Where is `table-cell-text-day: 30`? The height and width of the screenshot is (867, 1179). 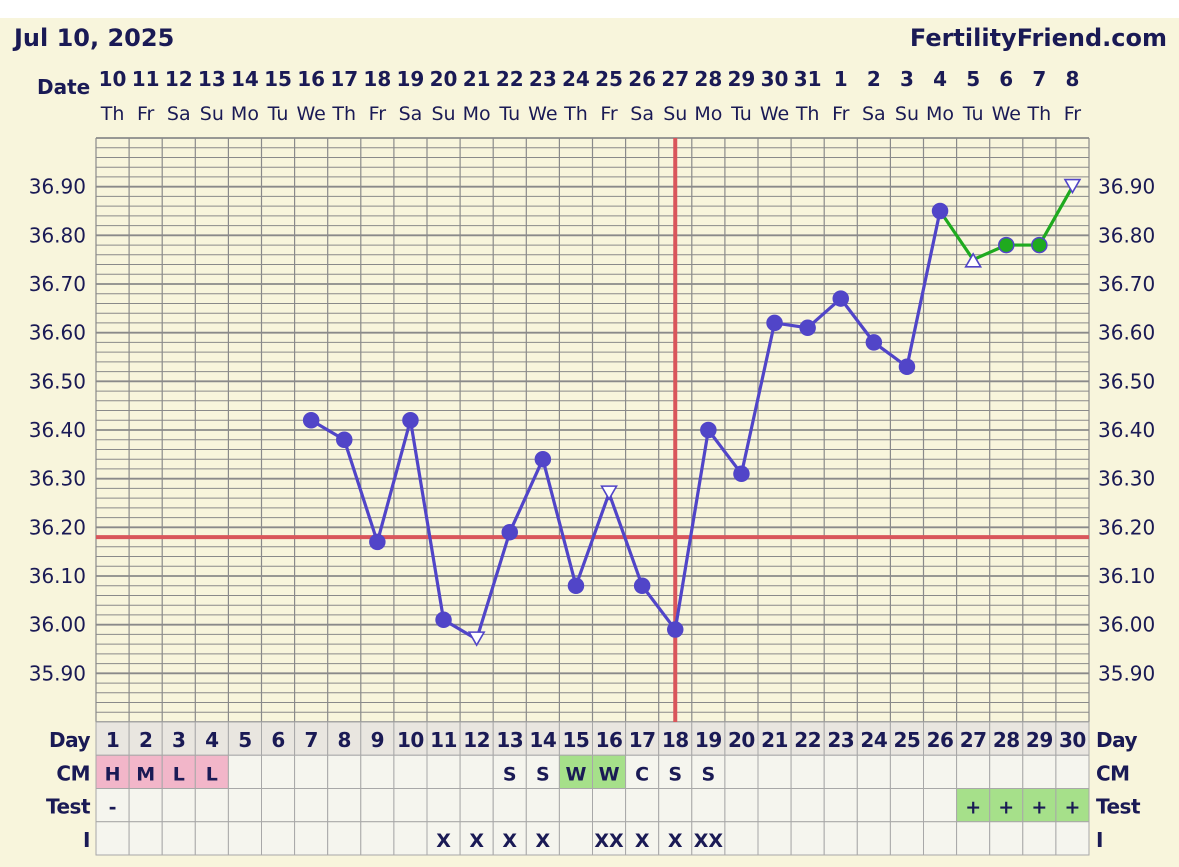 table-cell-text-day: 30 is located at coordinates (1072, 740).